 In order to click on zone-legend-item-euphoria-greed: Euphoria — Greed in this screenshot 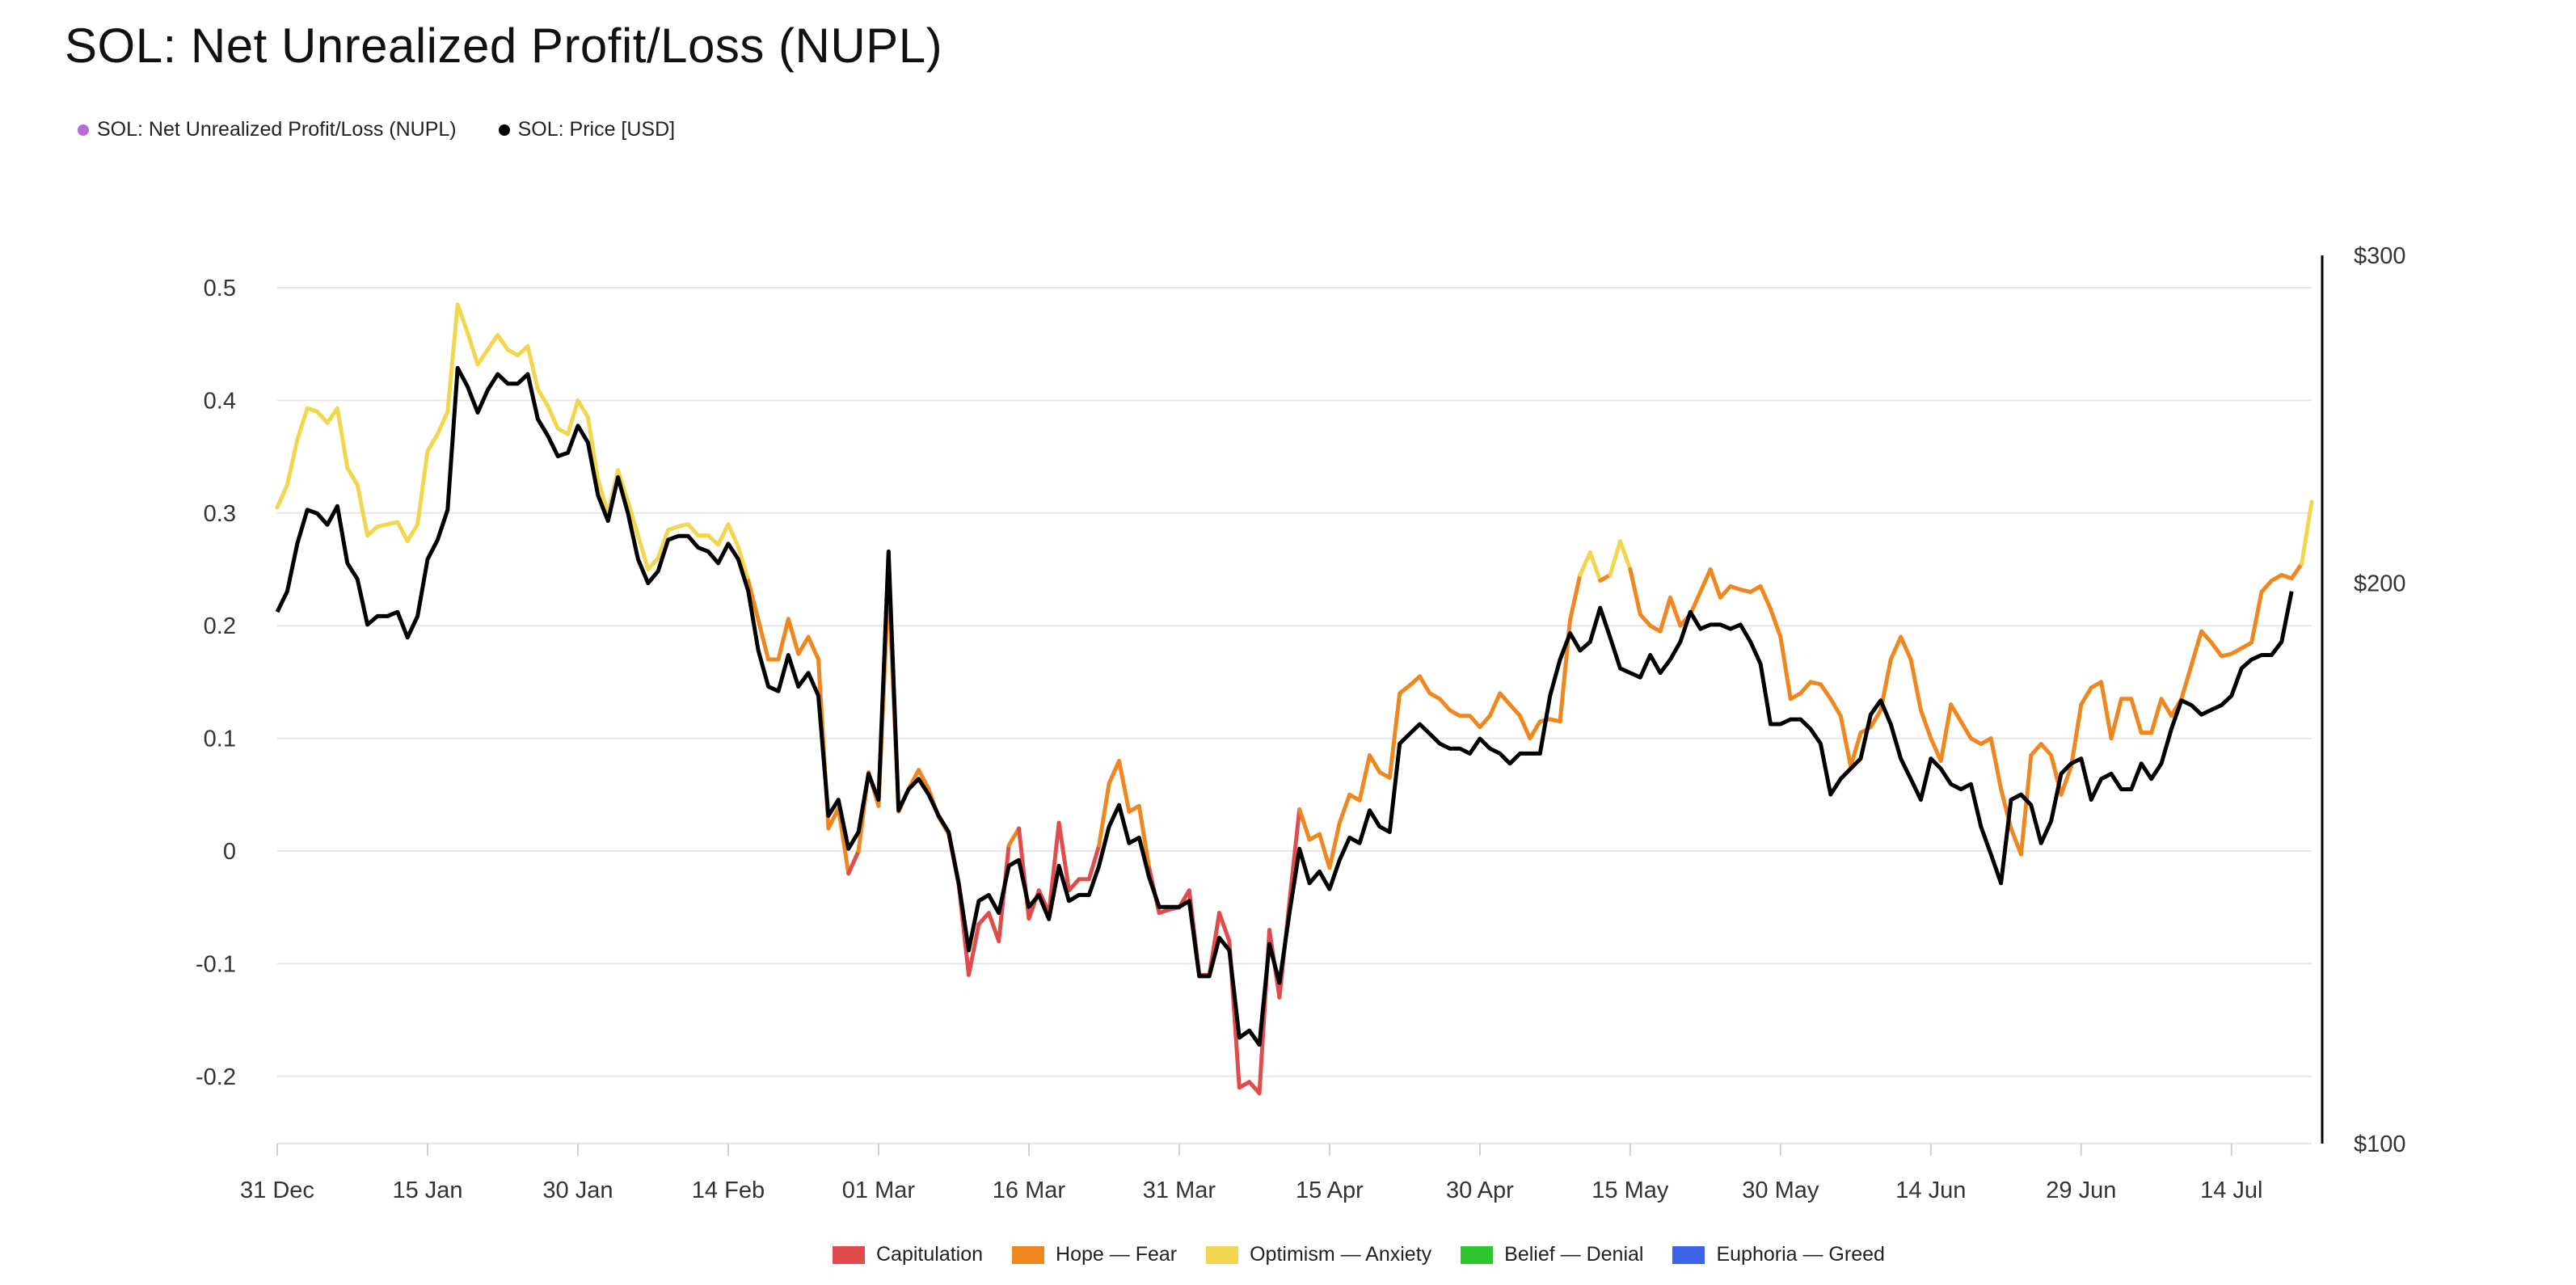, I will do `click(1779, 1254)`.